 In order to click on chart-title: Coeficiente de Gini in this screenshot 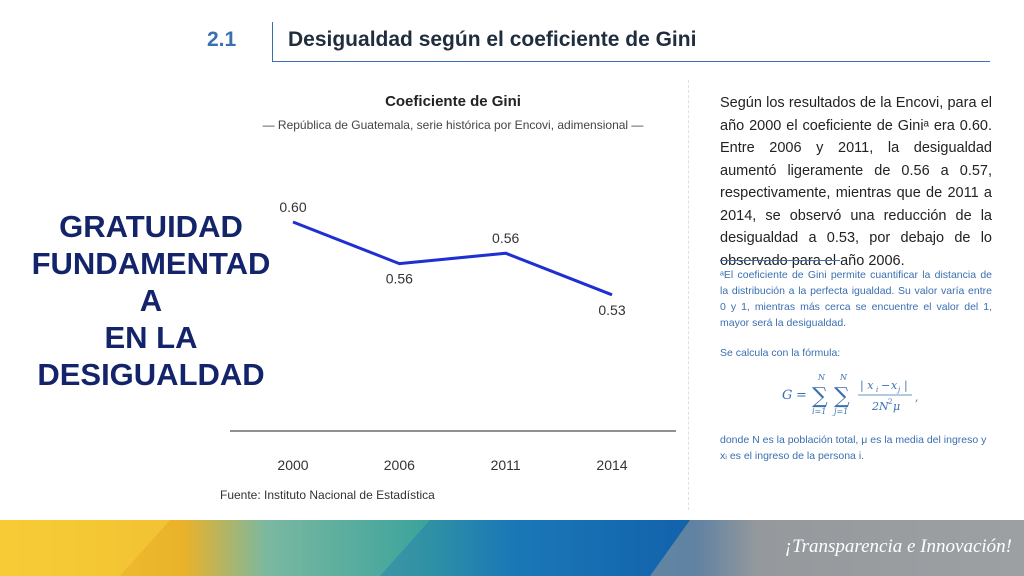, I will do `click(453, 101)`.